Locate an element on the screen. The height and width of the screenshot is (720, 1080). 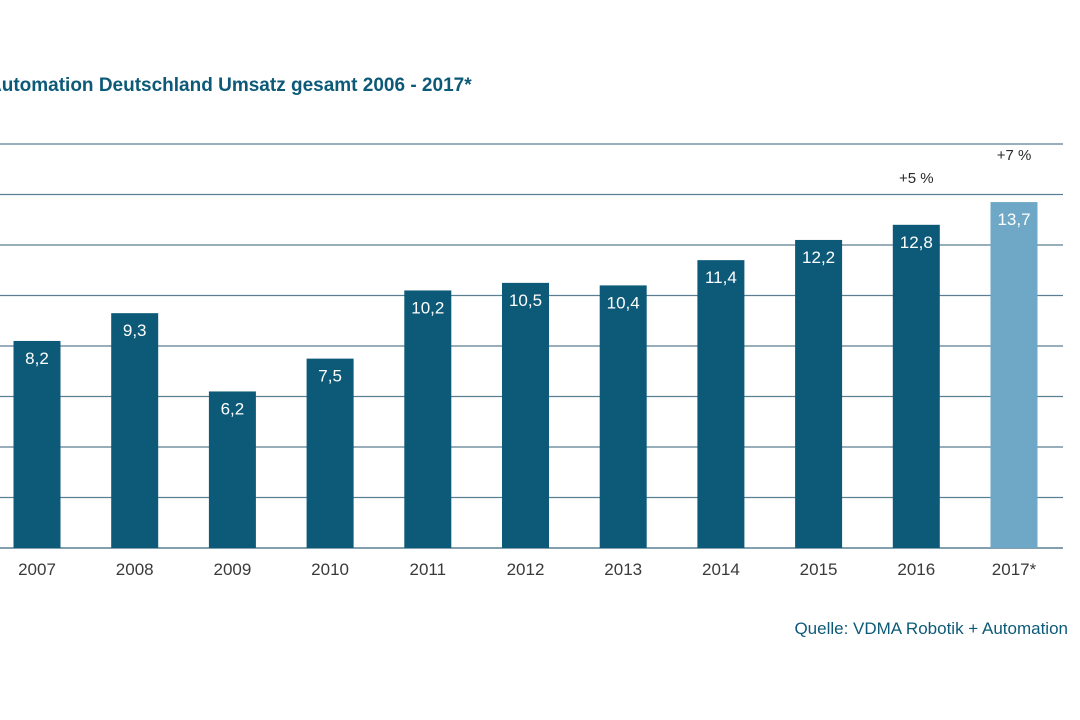
bar-value-label: 11,4 is located at coordinates (721, 277).